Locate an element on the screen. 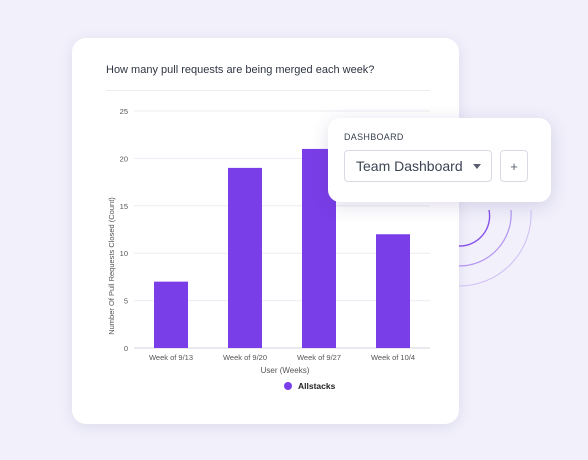 The width and height of the screenshot is (588, 460). y-tick-label: 5 is located at coordinates (126, 301).